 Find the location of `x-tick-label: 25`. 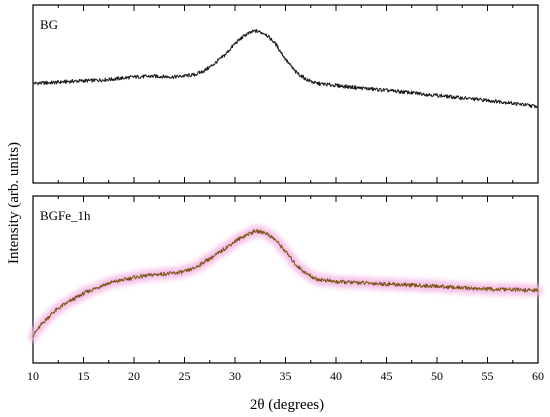

x-tick-label: 25 is located at coordinates (185, 376).